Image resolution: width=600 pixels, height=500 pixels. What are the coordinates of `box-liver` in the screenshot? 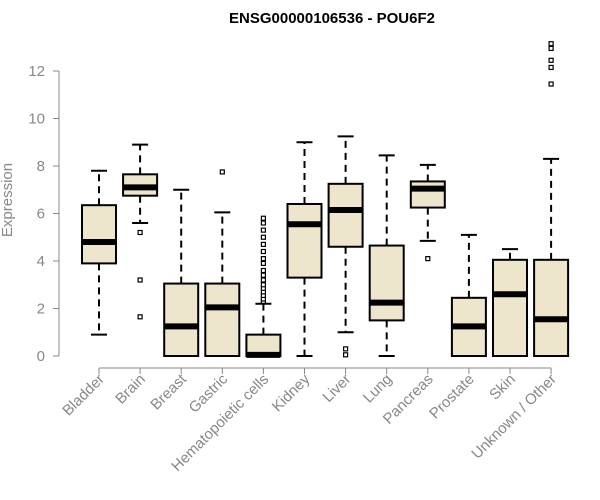 It's located at (345, 246).